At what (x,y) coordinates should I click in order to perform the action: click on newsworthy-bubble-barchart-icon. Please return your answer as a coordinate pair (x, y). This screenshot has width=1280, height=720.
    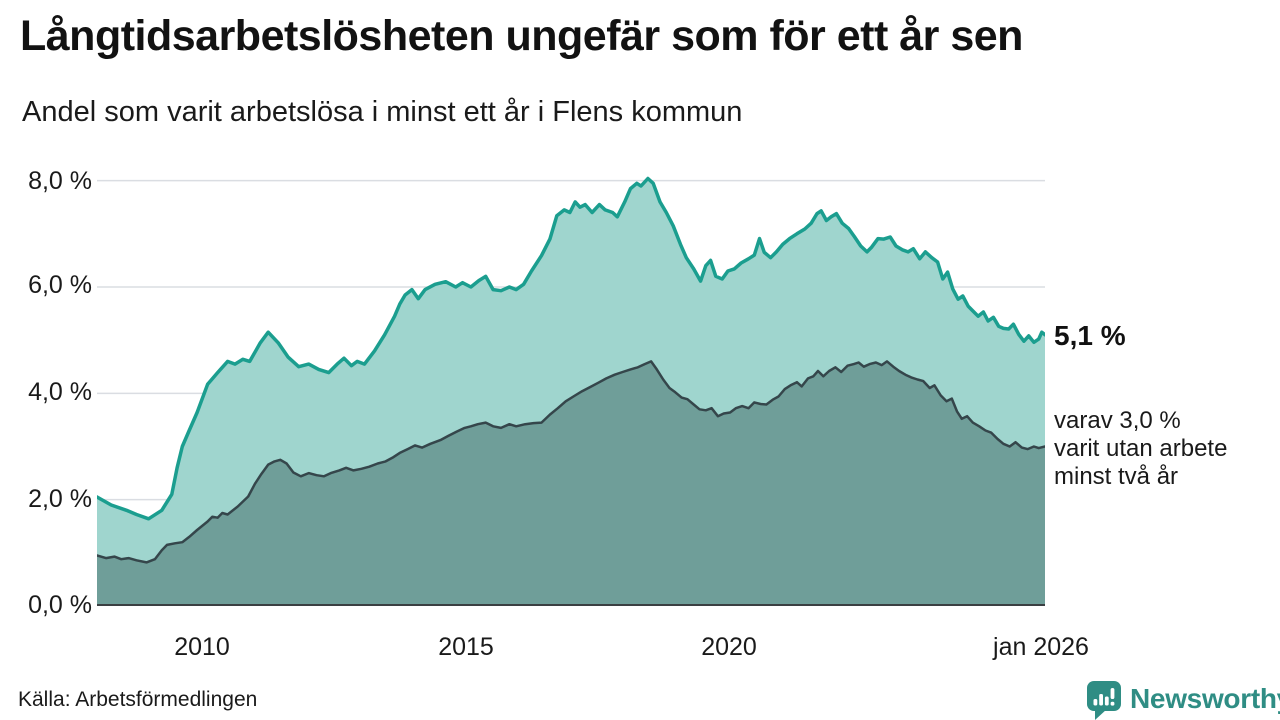
    Looking at the image, I should click on (1104, 700).